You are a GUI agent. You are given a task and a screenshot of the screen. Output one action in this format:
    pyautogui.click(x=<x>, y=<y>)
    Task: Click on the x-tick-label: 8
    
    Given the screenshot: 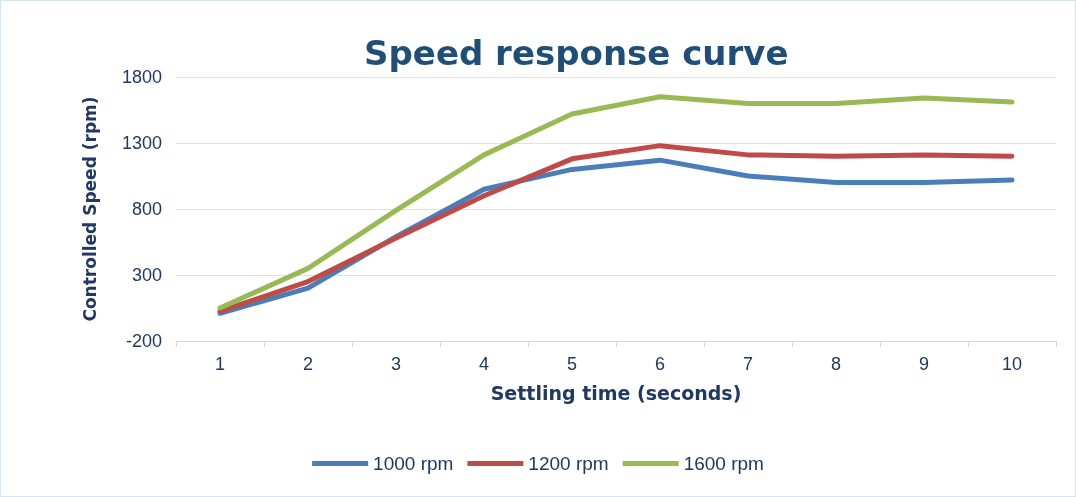 What is the action you would take?
    pyautogui.click(x=836, y=364)
    